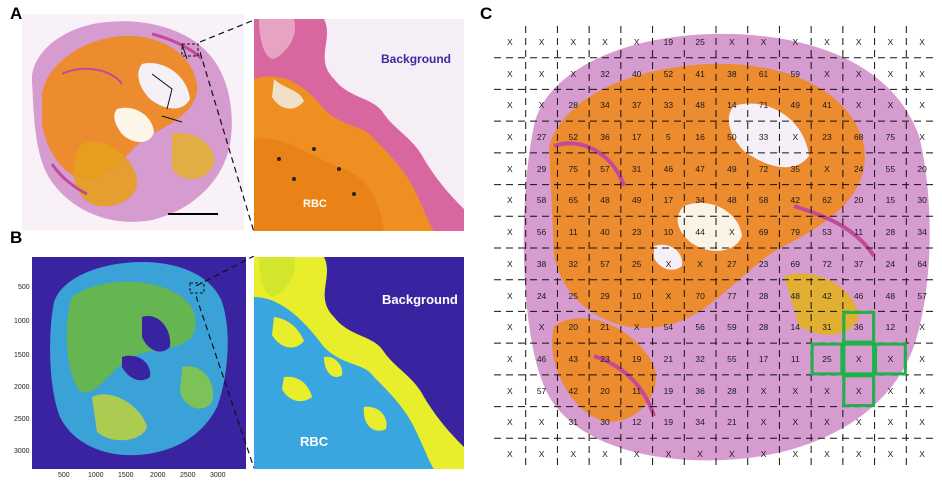 The width and height of the screenshot is (942, 482). What do you see at coordinates (732, 295) in the screenshot?
I see `grid-cell: 77` at bounding box center [732, 295].